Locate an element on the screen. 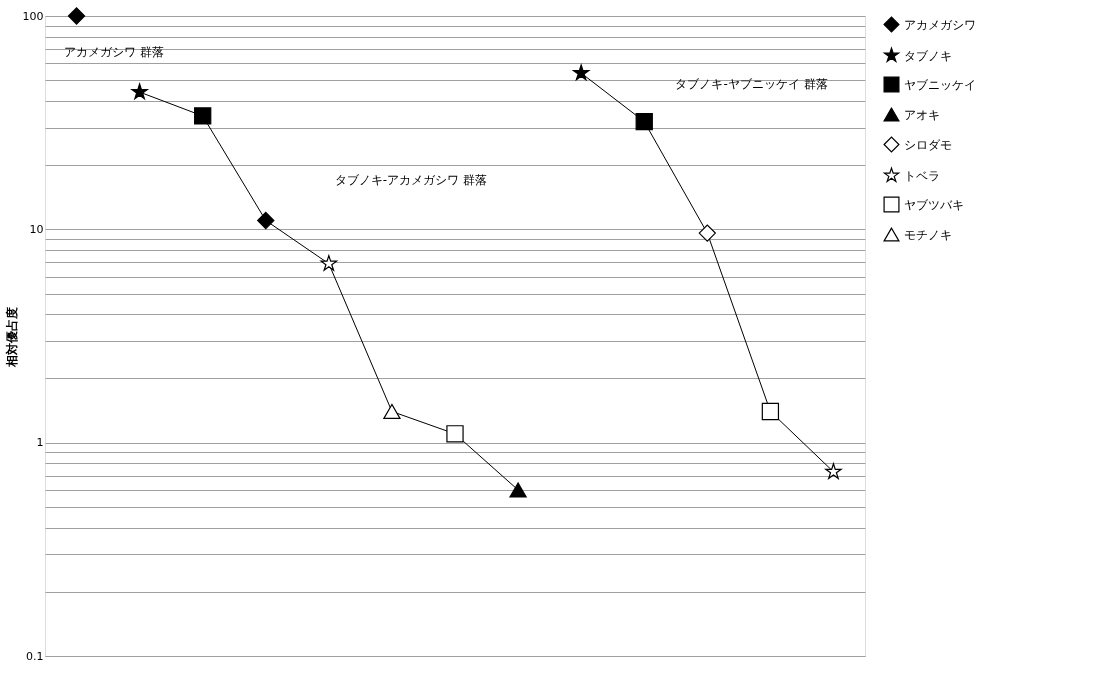 The image size is (1093, 683). legend-label: ヤブツバキ is located at coordinates (934, 204).